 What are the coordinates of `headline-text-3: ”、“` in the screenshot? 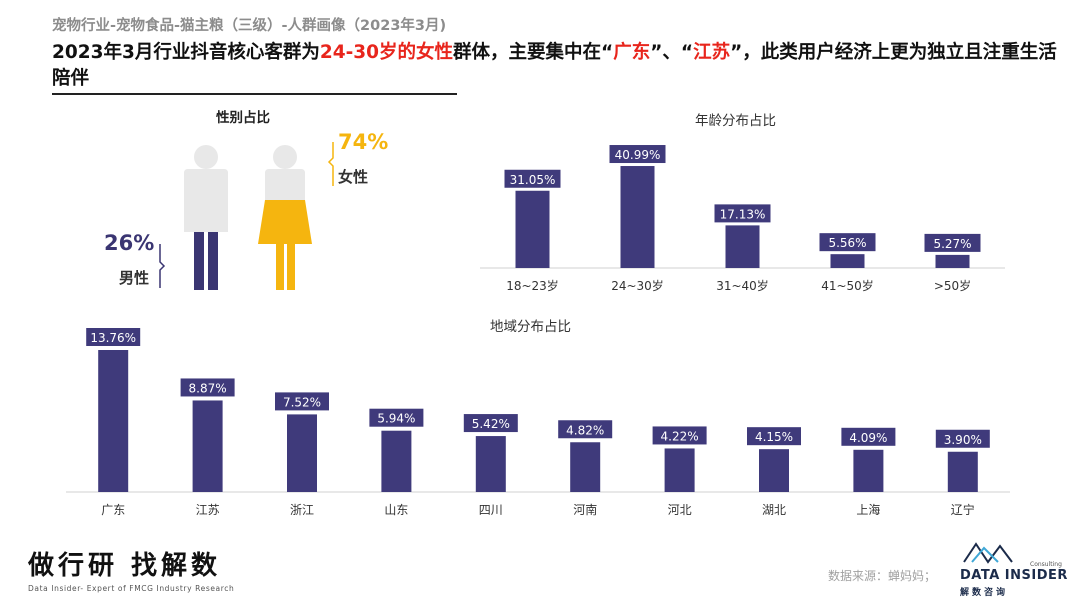 It's located at (672, 52).